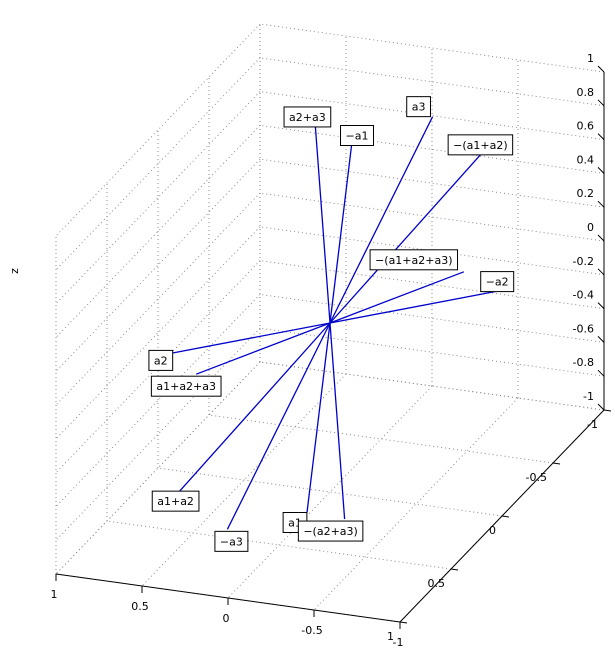  I want to click on vector-label-text-8: a2+a3, so click(307, 117).